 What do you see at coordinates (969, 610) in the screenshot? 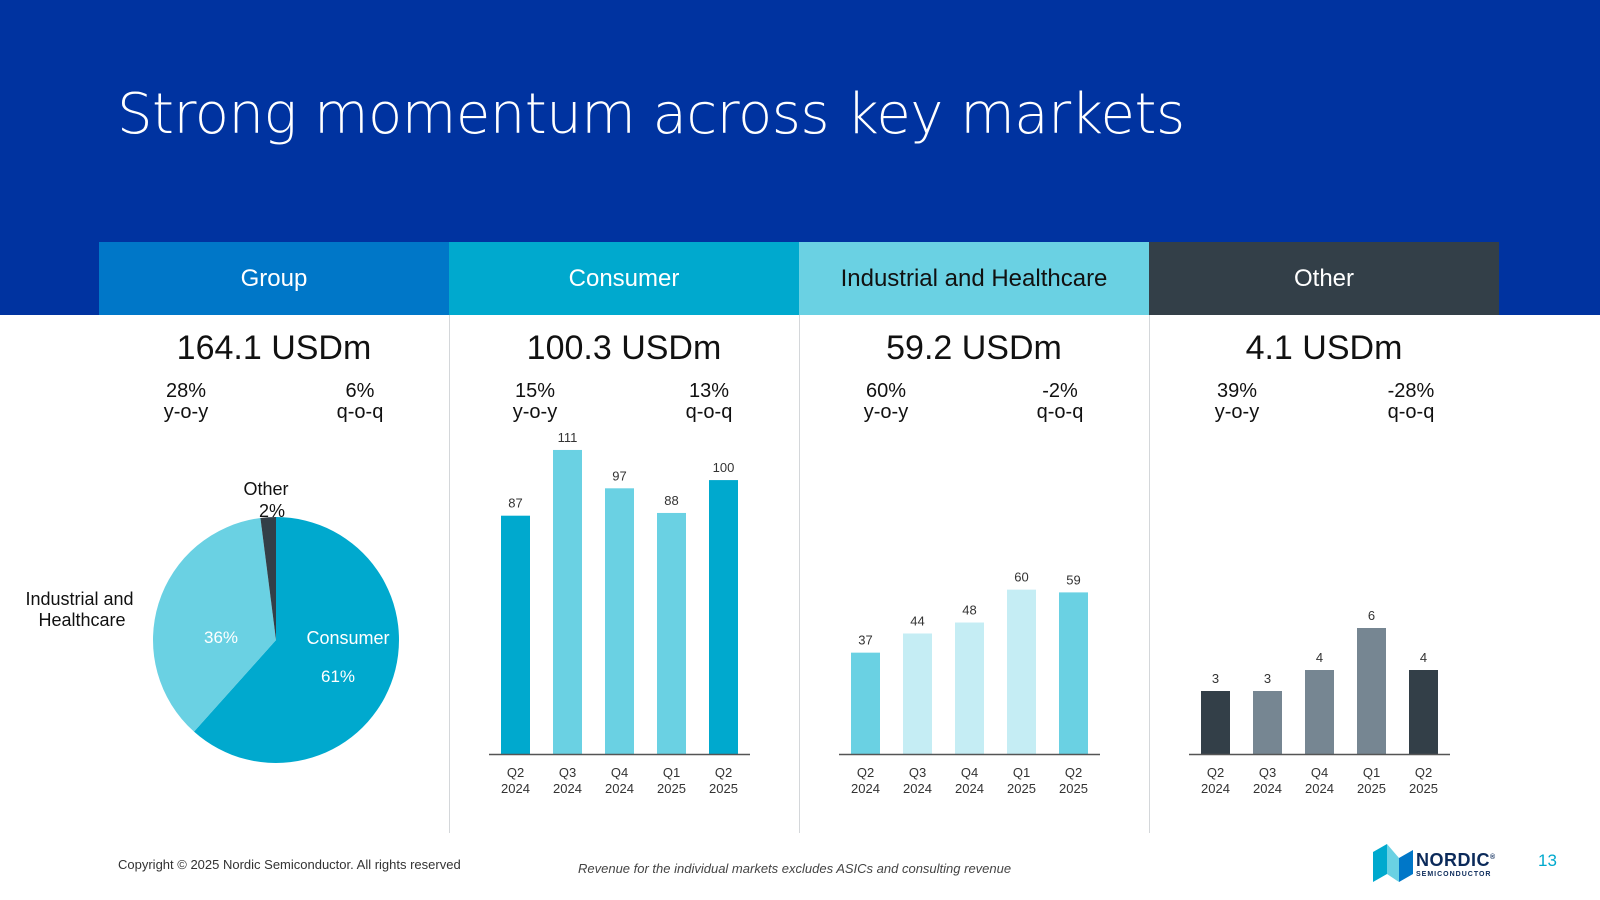
I see `industrial-bar-value-label: 48` at bounding box center [969, 610].